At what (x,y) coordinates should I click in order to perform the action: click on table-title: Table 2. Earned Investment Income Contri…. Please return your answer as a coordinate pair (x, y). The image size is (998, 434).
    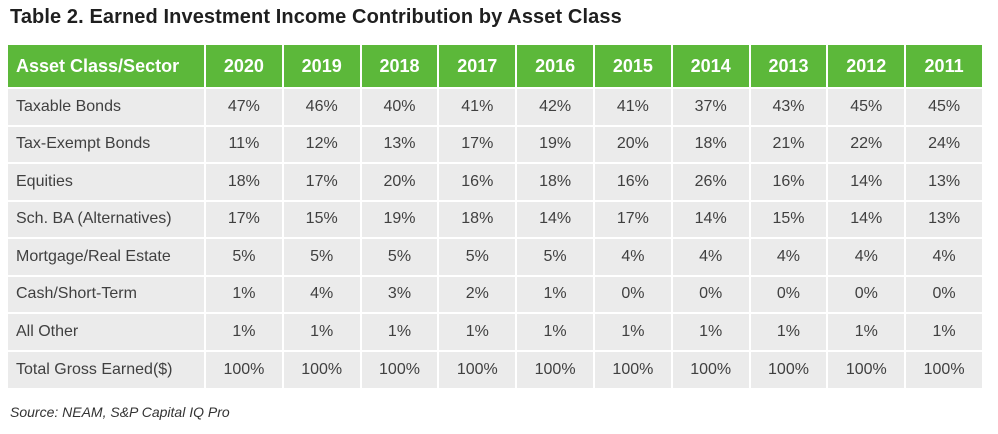
    Looking at the image, I should click on (316, 17).